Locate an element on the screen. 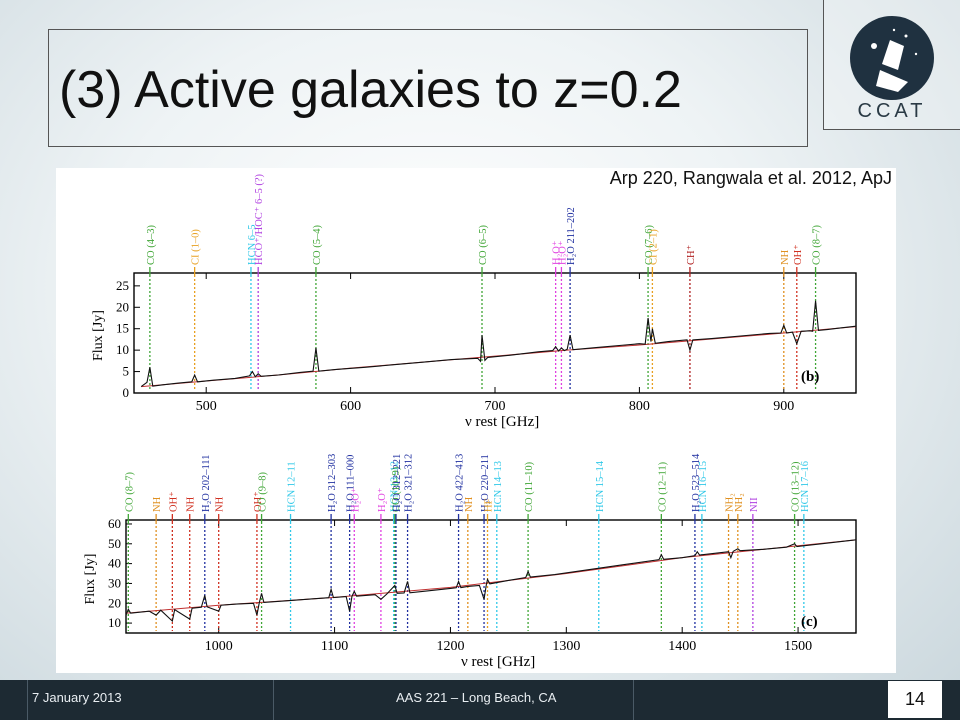  panel2-x-tick-label: 1500 is located at coordinates (798, 646).